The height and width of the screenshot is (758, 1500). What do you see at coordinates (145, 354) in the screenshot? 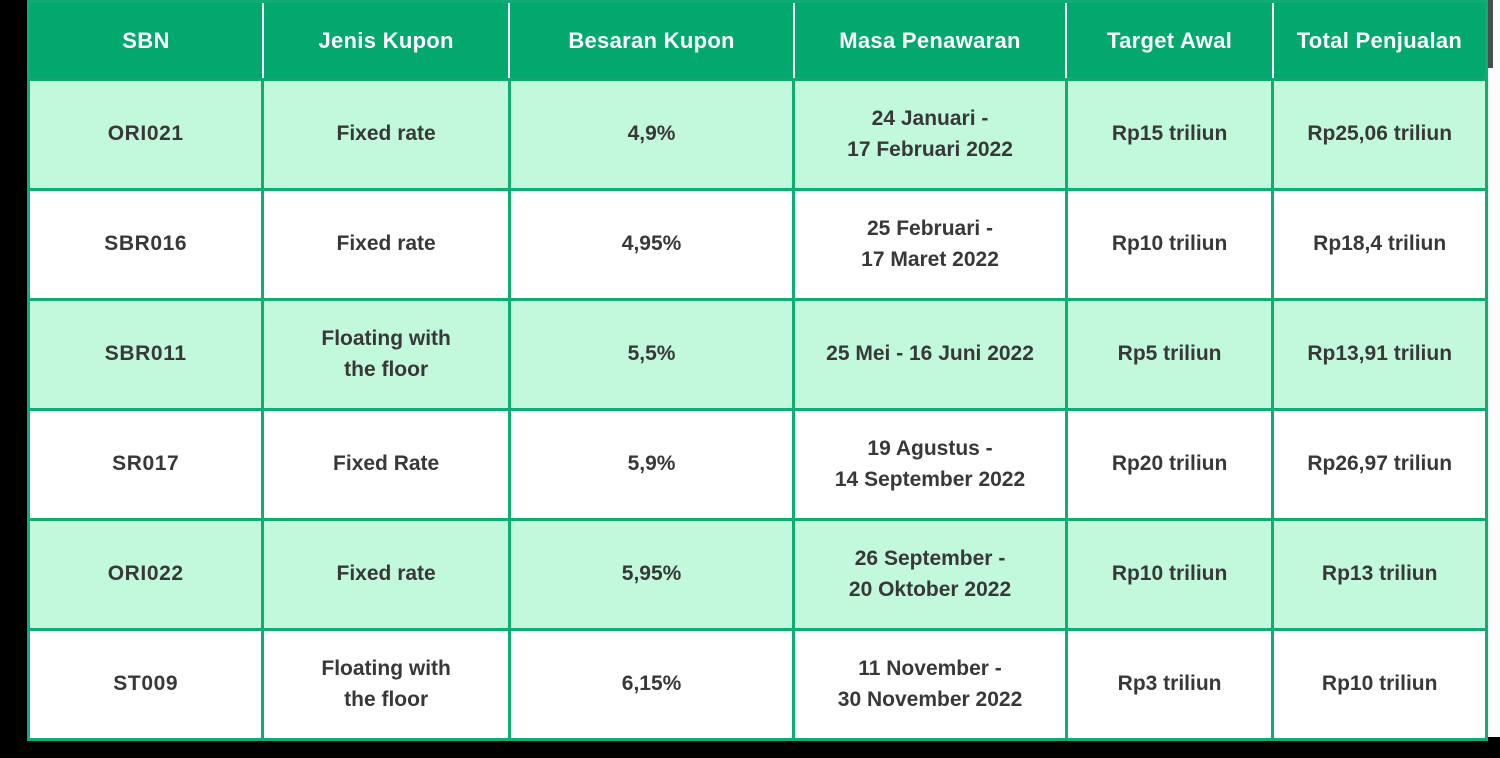
I see `cell-sbn: SBR011` at bounding box center [145, 354].